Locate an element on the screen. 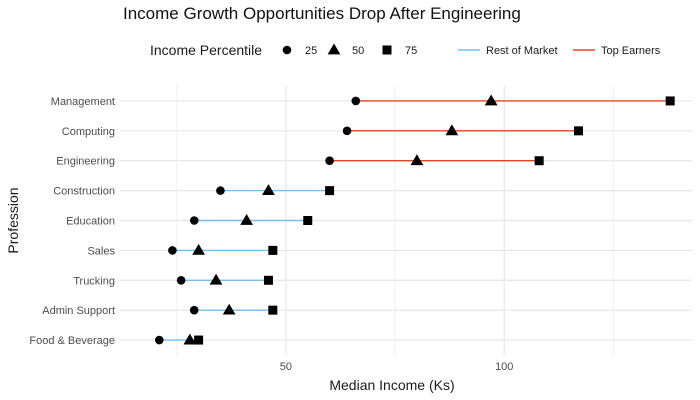  legend-circle-key is located at coordinates (287, 50).